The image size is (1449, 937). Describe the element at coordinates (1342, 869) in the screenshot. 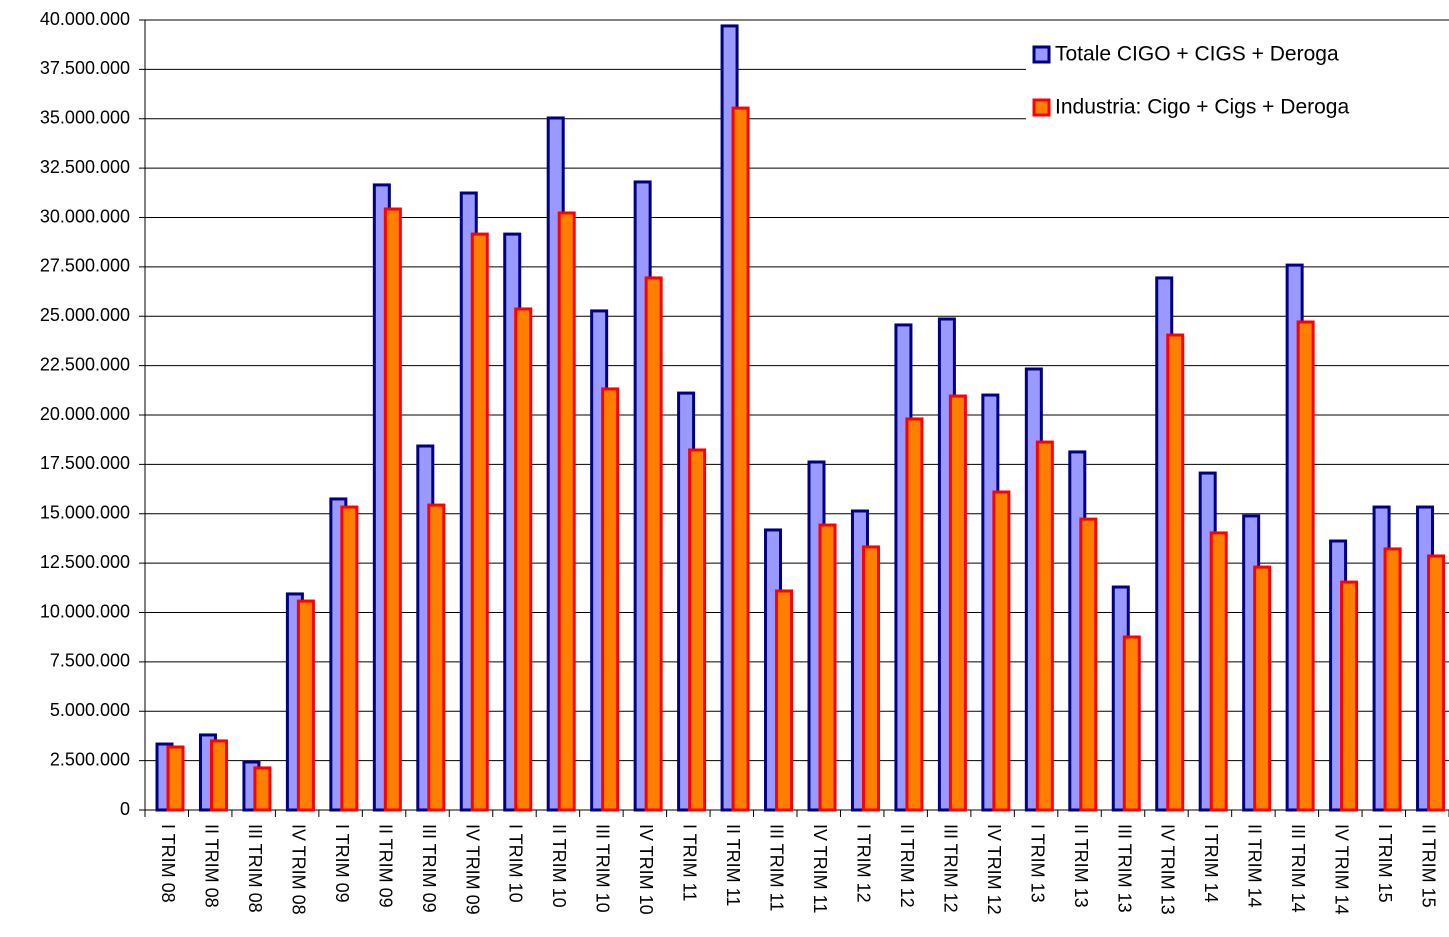

I see `x-tick-label: IV TRIM 14` at that location.